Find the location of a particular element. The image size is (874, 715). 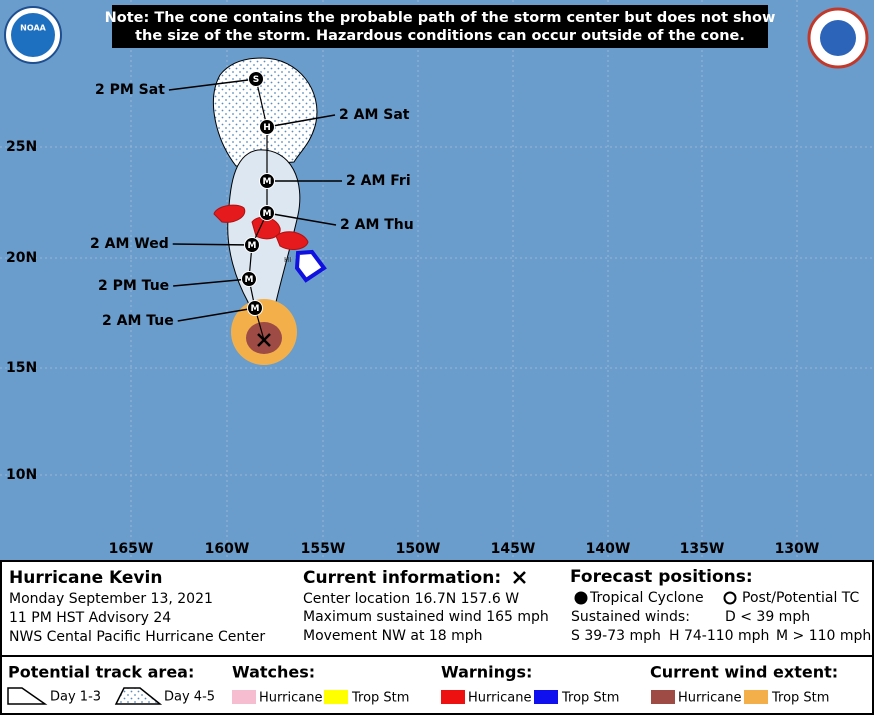

legend-text: Post/Potential TC is located at coordinates (801, 598).